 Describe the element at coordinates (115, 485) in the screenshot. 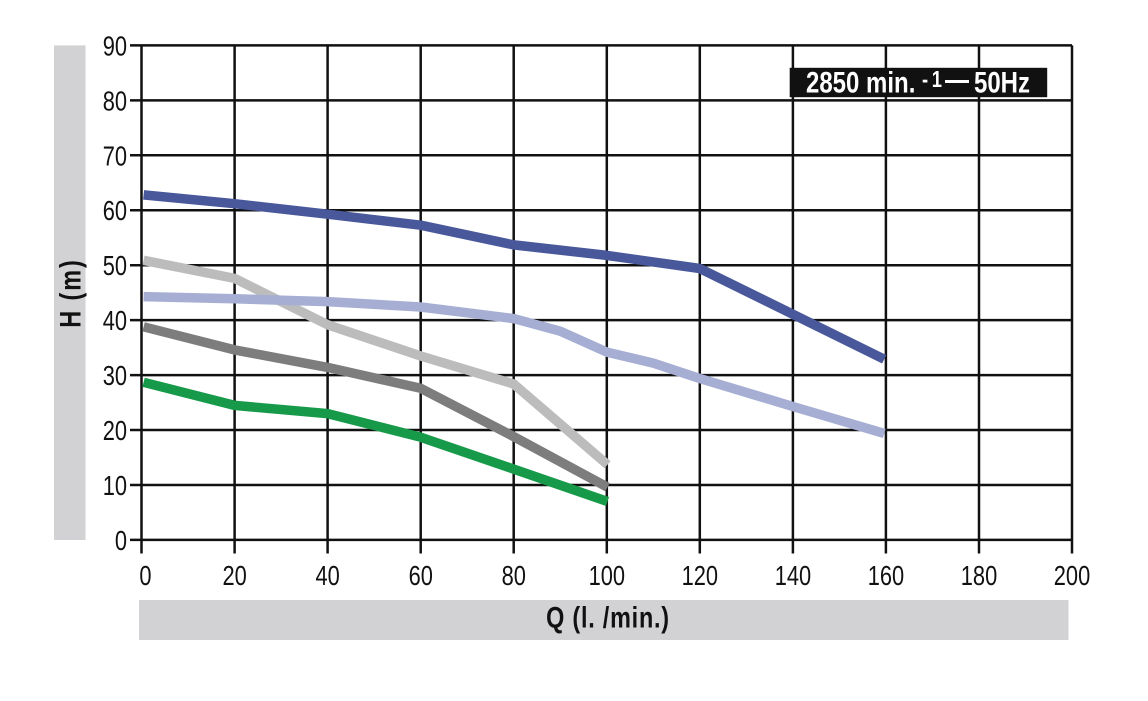

I see `svg-text: 10` at that location.